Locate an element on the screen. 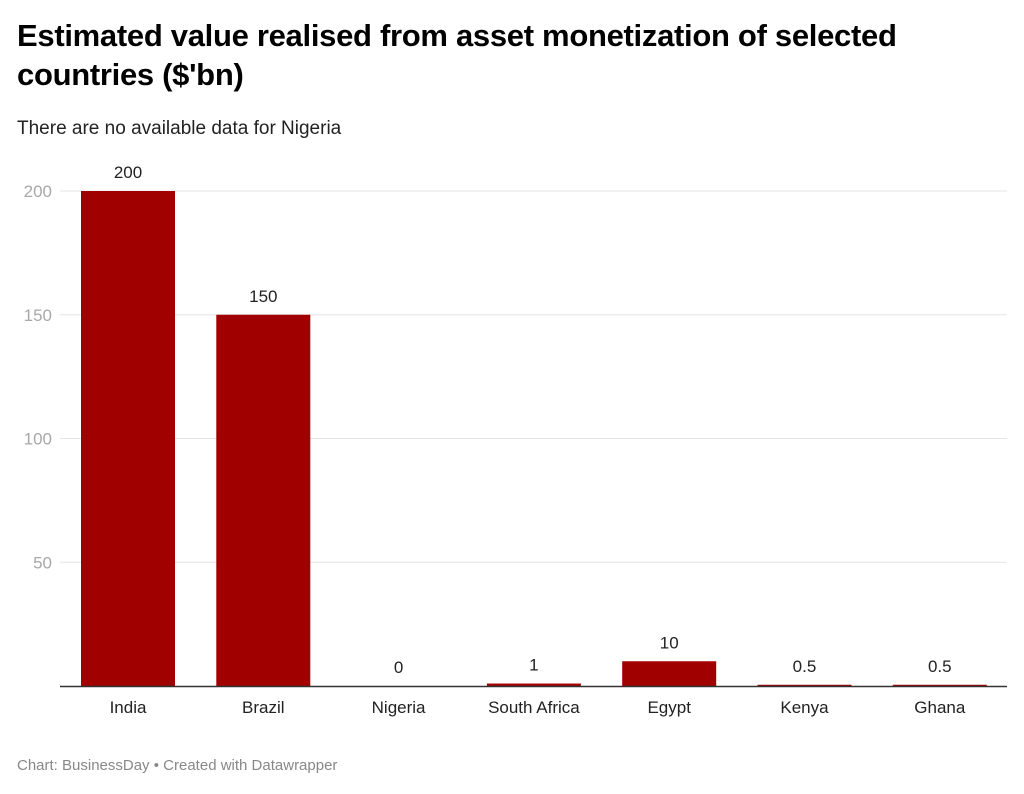  bar-kenya is located at coordinates (804, 685).